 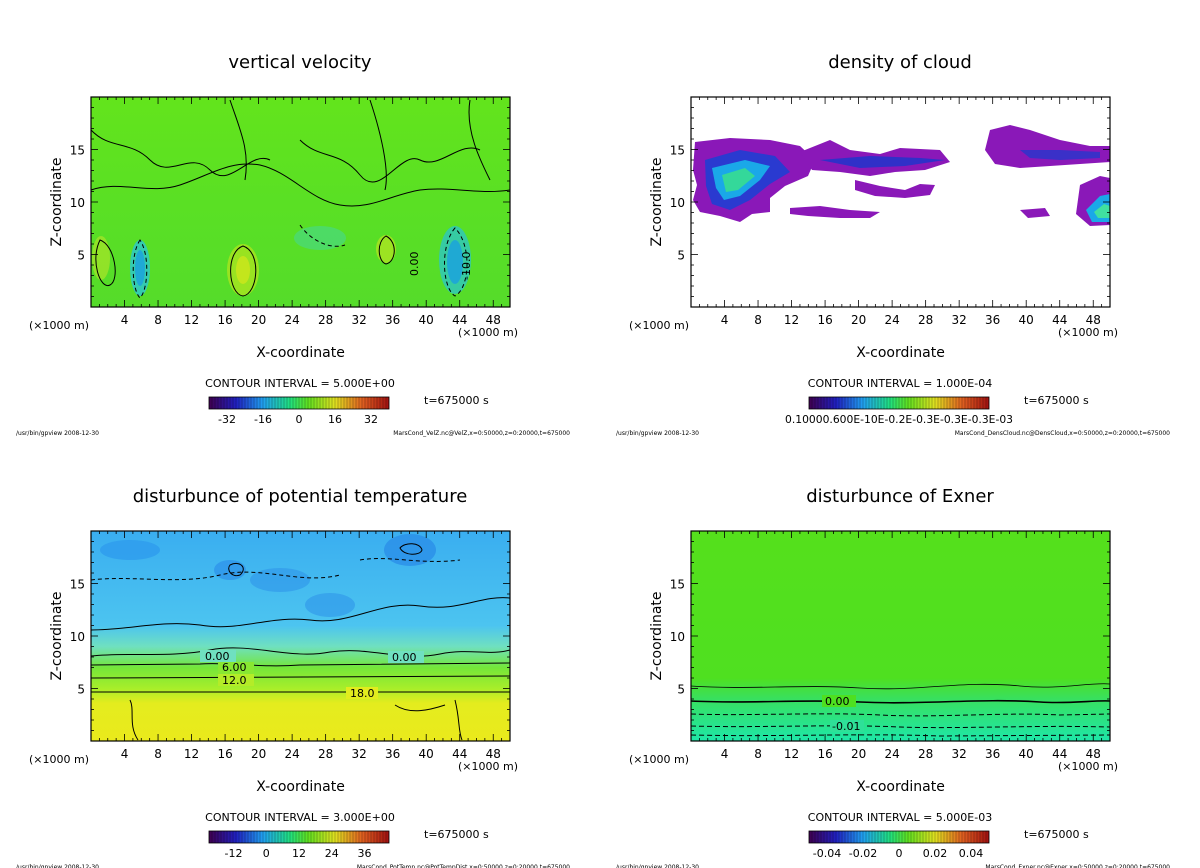 What do you see at coordinates (300, 817) in the screenshot?
I see `contour-interval-label: CONTOUR INTERVAL = 3.000E+00` at bounding box center [300, 817].